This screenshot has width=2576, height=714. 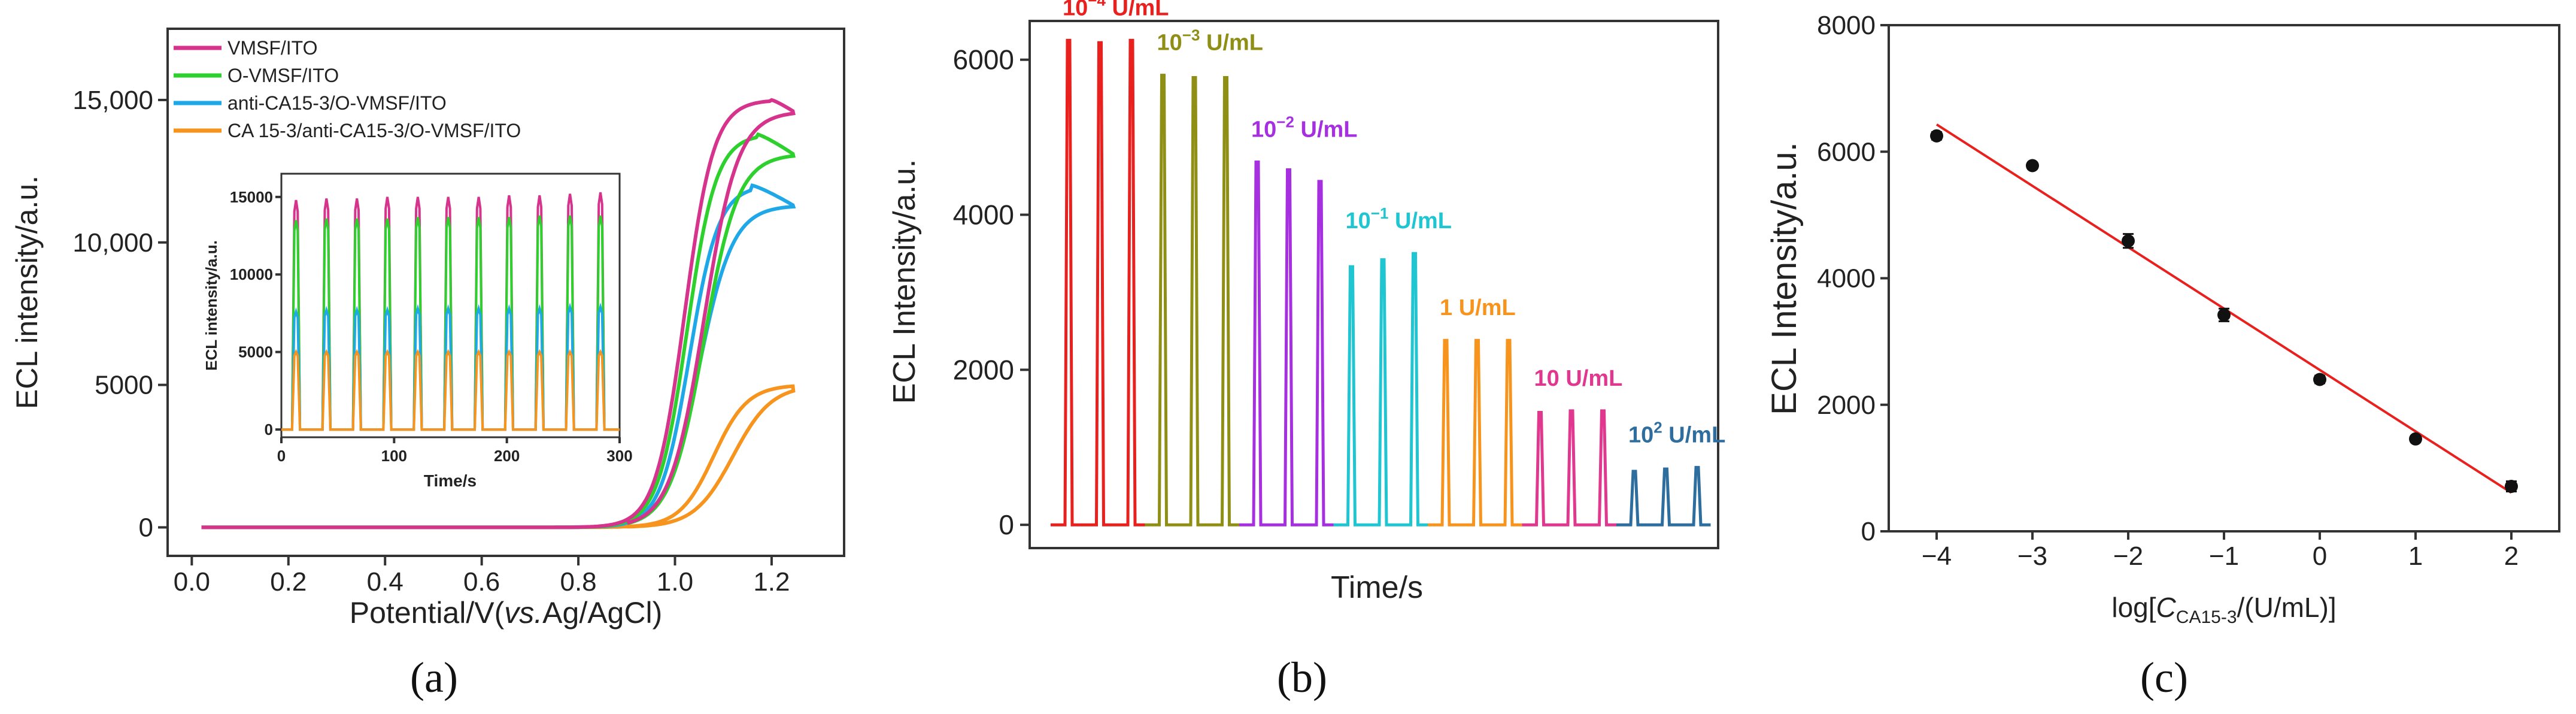 What do you see at coordinates (1846, 406) in the screenshot?
I see `panel-c-ytick-label: 2000` at bounding box center [1846, 406].